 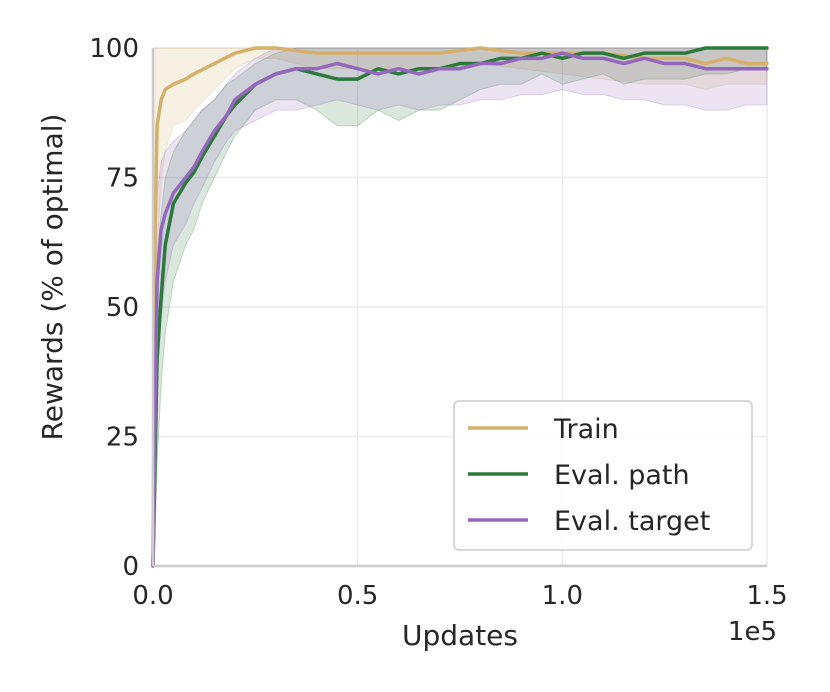 I want to click on x-axis-label: Updates, so click(x=460, y=635).